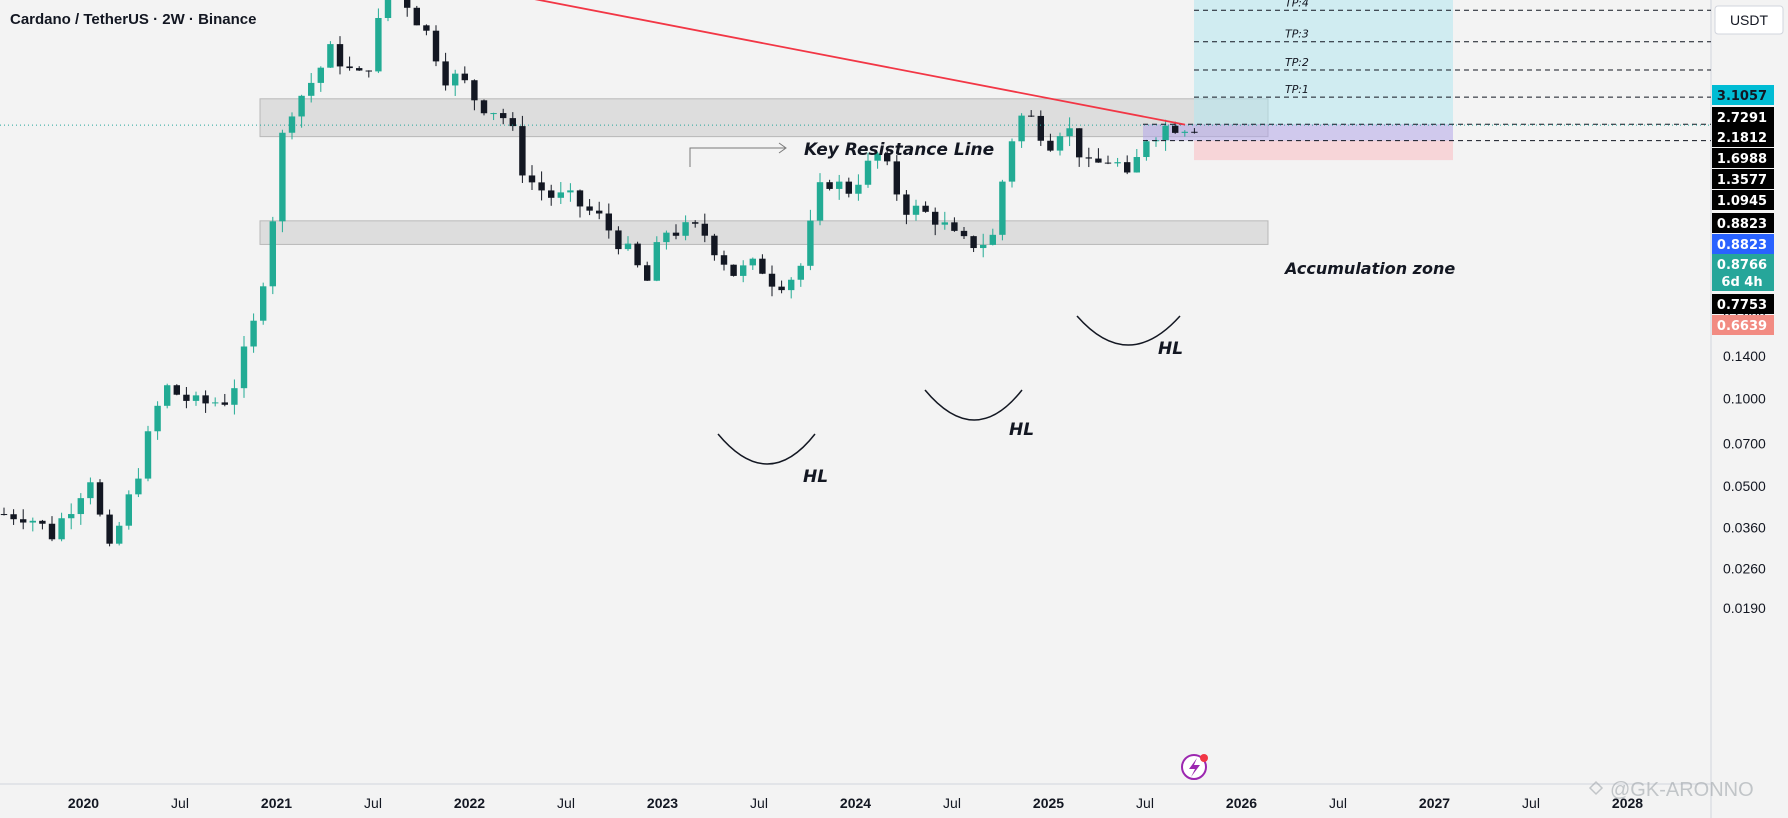 This screenshot has height=818, width=1788. Describe the element at coordinates (1744, 527) in the screenshot. I see `price-tick: 0.0360` at that location.